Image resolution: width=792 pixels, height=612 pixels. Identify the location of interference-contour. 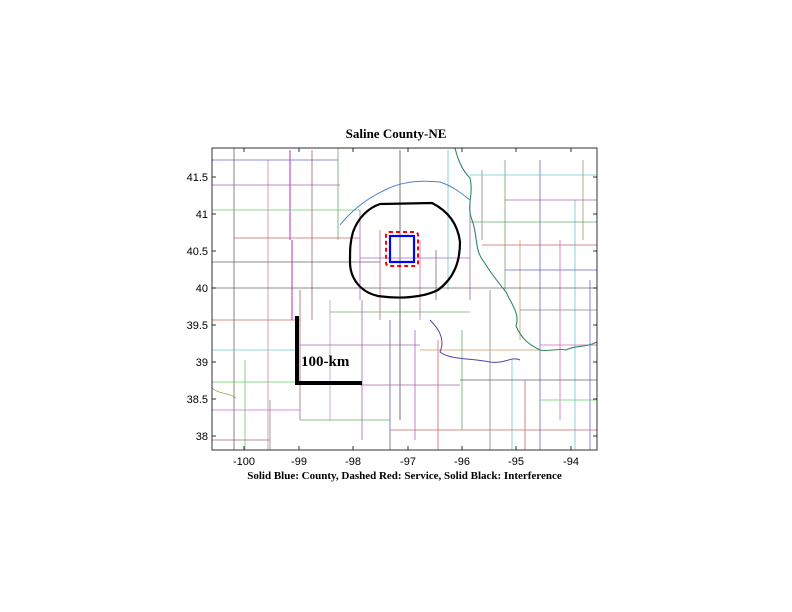
(405, 250).